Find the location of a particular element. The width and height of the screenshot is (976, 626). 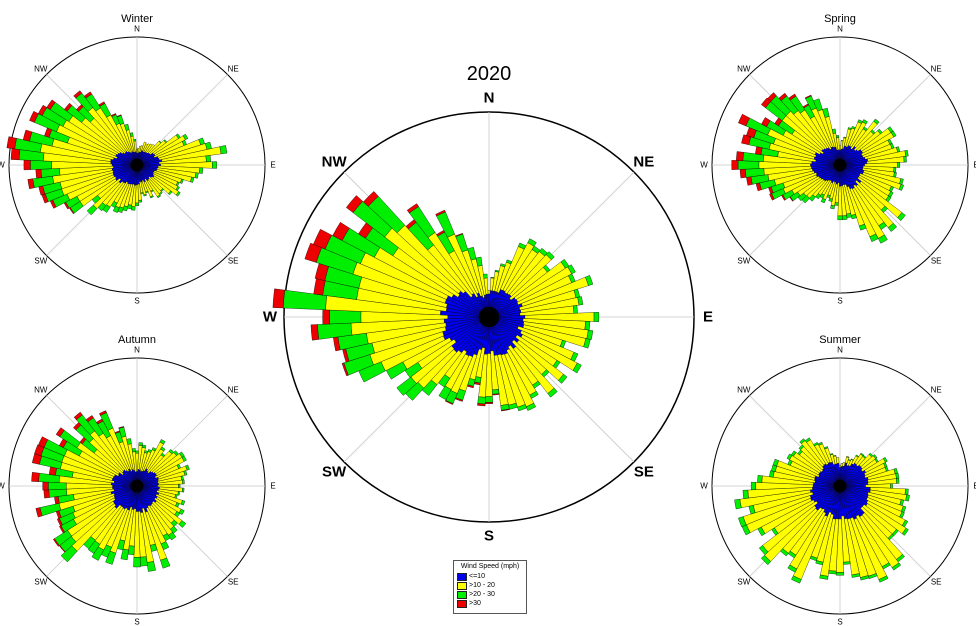

wind-rose-spring: N NE E SE S SW W NW Spring is located at coordinates (838, 159).